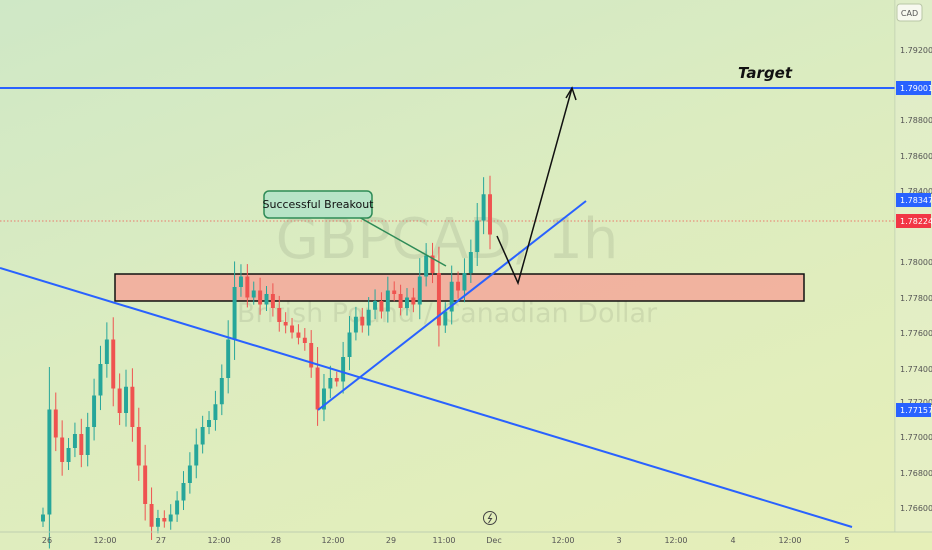 This screenshot has height=550, width=932. I want to click on x-tick-label: 3, so click(618, 540).